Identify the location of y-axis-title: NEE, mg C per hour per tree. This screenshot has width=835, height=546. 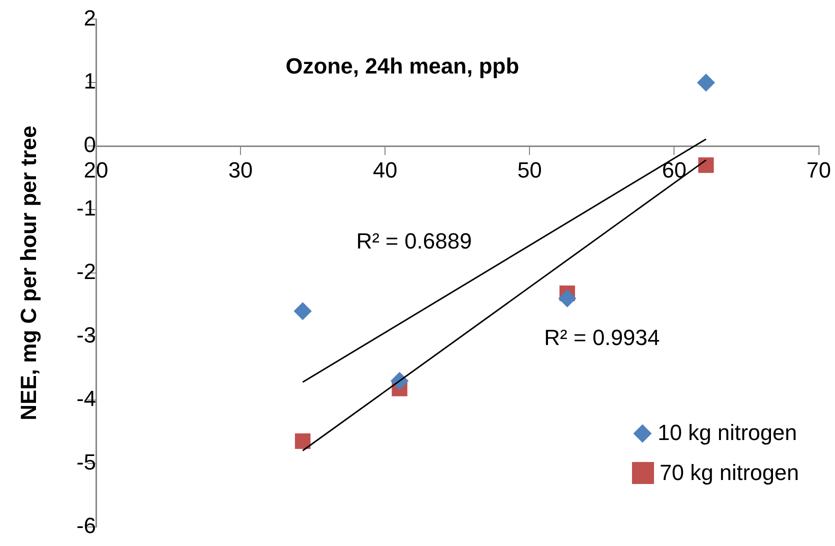
(29, 273).